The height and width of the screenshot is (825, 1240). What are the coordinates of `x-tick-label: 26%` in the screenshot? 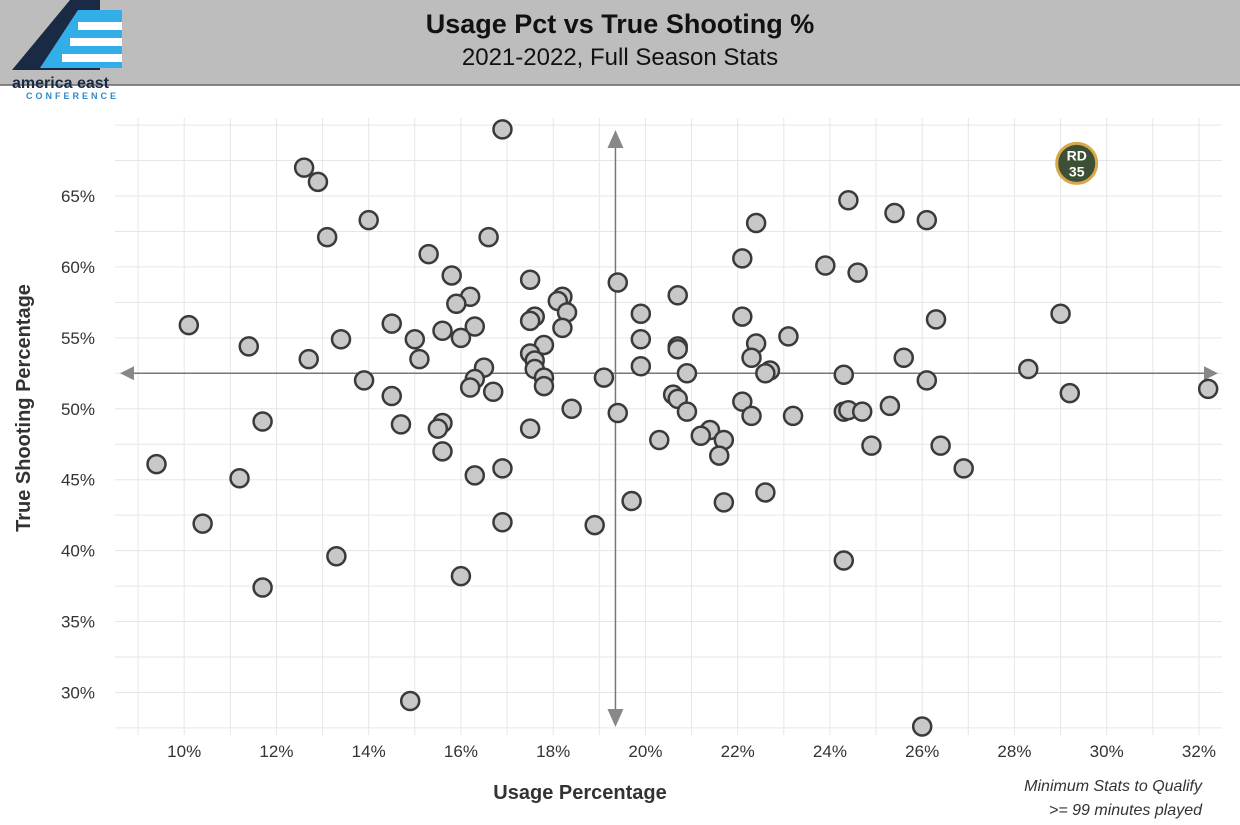 It's located at (922, 751).